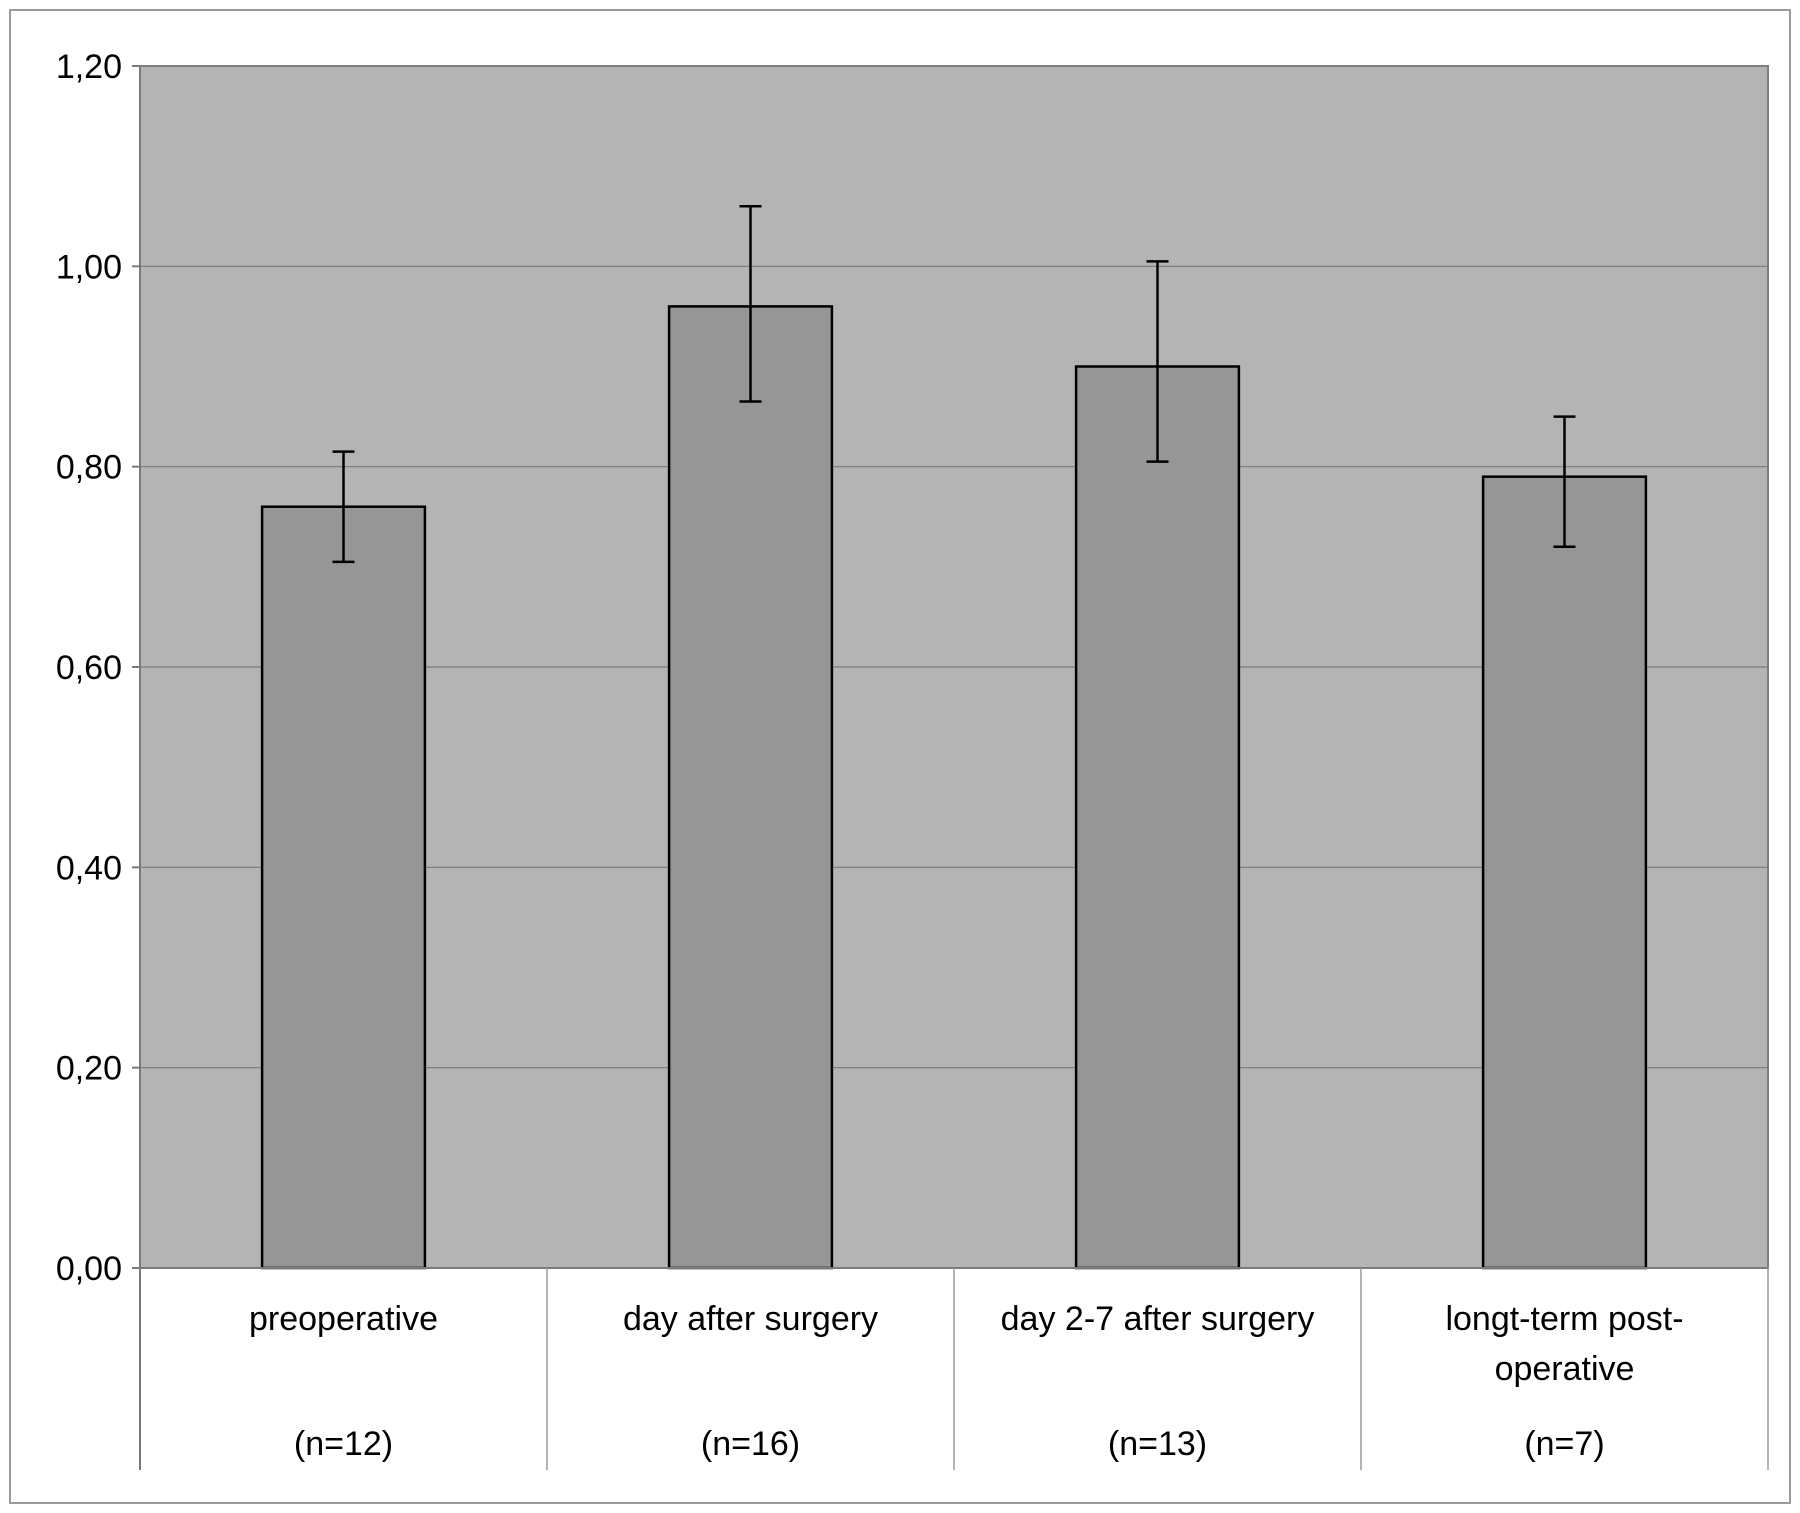  I want to click on x-category-n-label: (n=13), so click(1157, 1444).